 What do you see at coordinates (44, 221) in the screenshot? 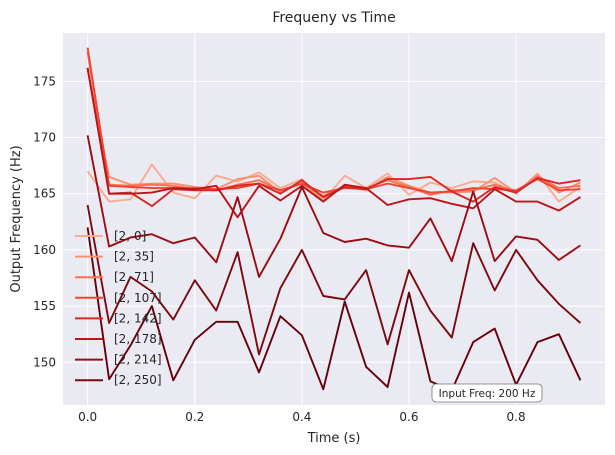
I see `y-axis-ticks: 150 155 160 165 170 175` at bounding box center [44, 221].